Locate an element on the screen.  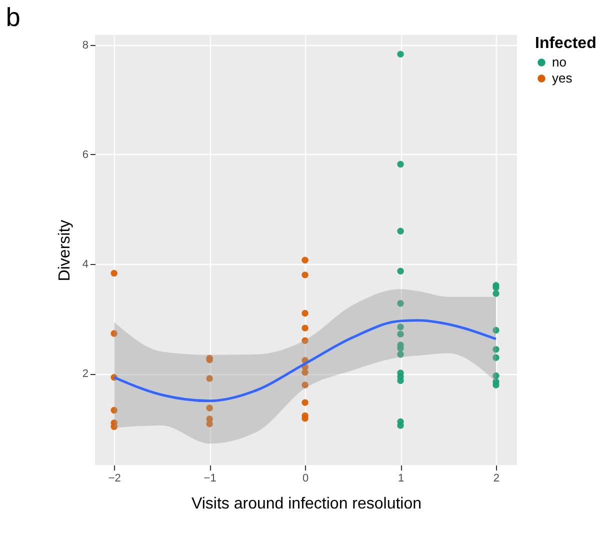
x-tick-label: −1 is located at coordinates (210, 478).